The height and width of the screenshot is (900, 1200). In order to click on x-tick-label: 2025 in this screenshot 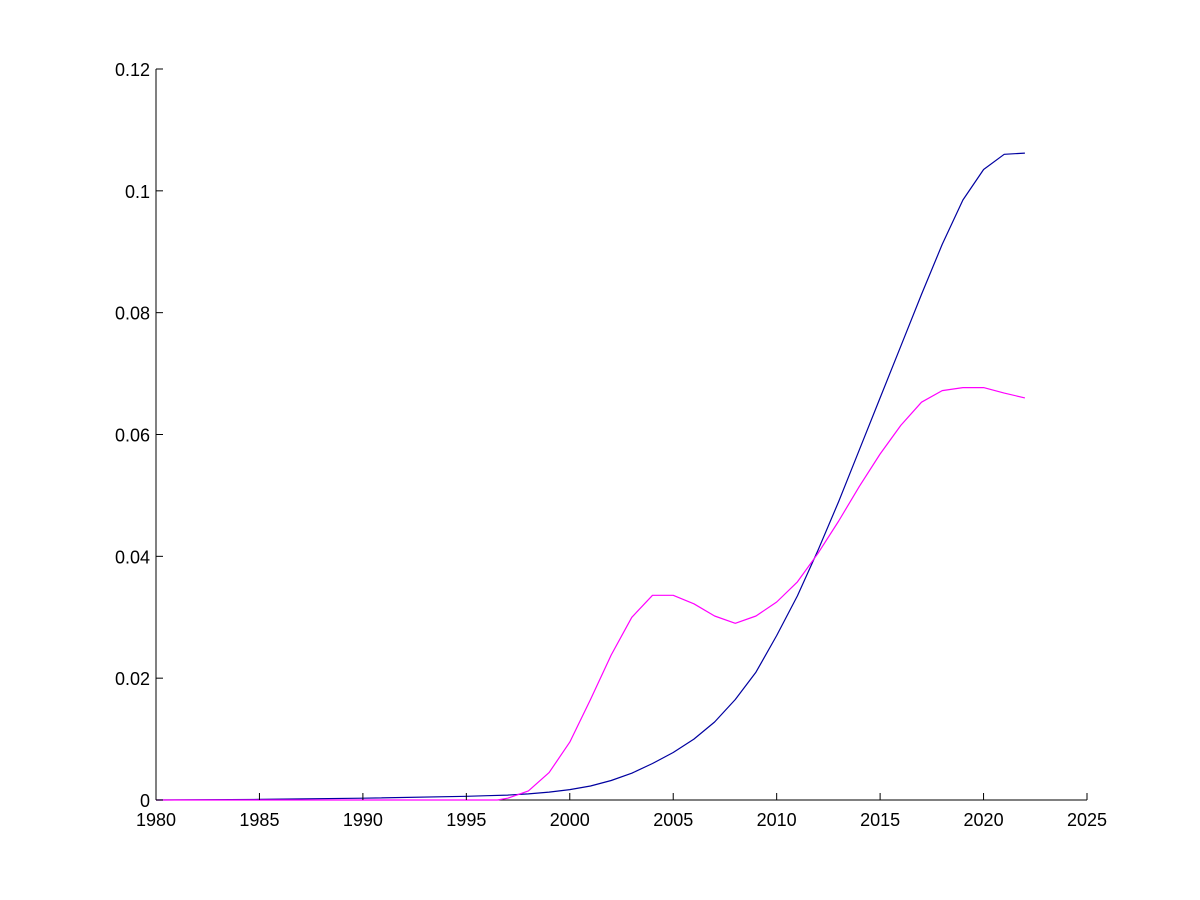, I will do `click(1087, 820)`.